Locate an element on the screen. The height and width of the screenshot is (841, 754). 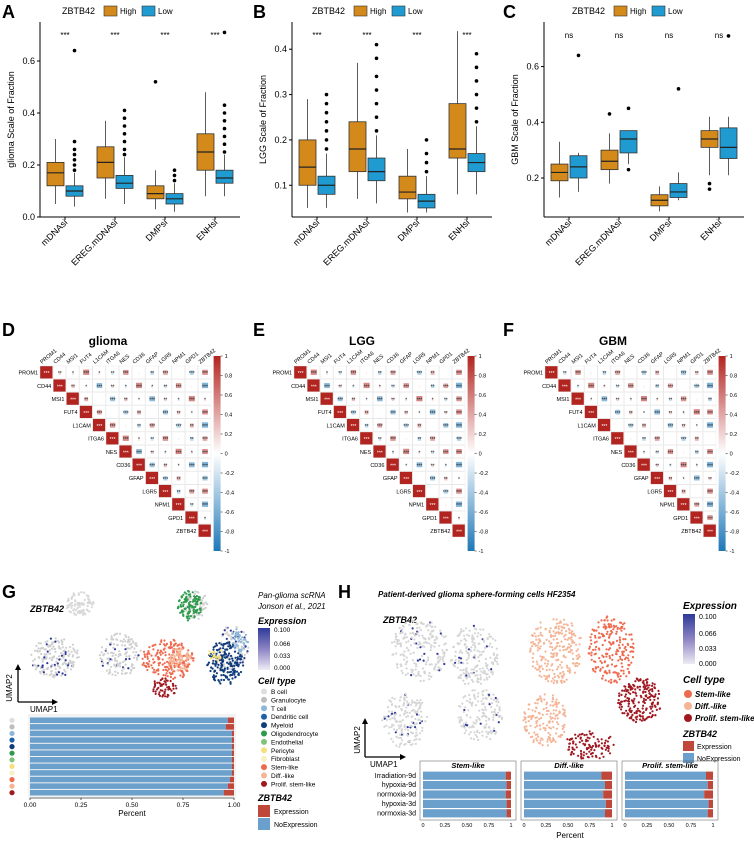
outlier-point is located at coordinates (224, 113).